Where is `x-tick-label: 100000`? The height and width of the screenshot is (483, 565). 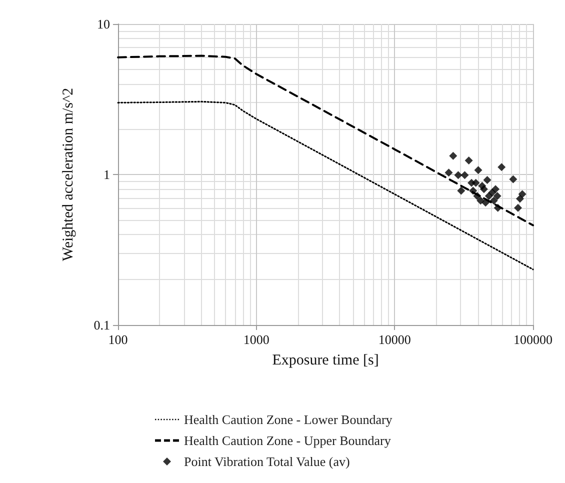 x-tick-label: 100000 is located at coordinates (533, 339).